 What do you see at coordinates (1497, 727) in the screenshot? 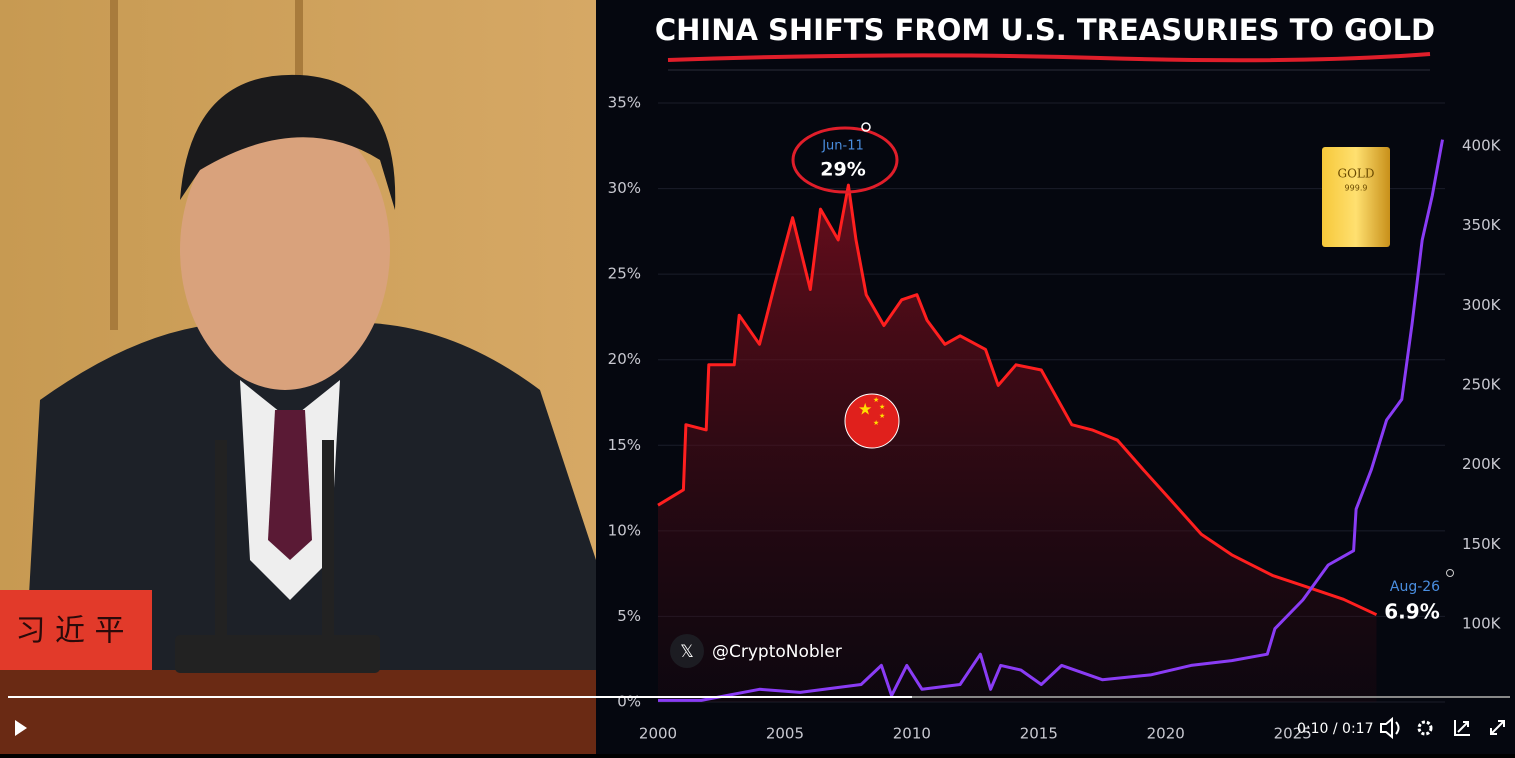
I see `fullscreen-button` at bounding box center [1497, 727].